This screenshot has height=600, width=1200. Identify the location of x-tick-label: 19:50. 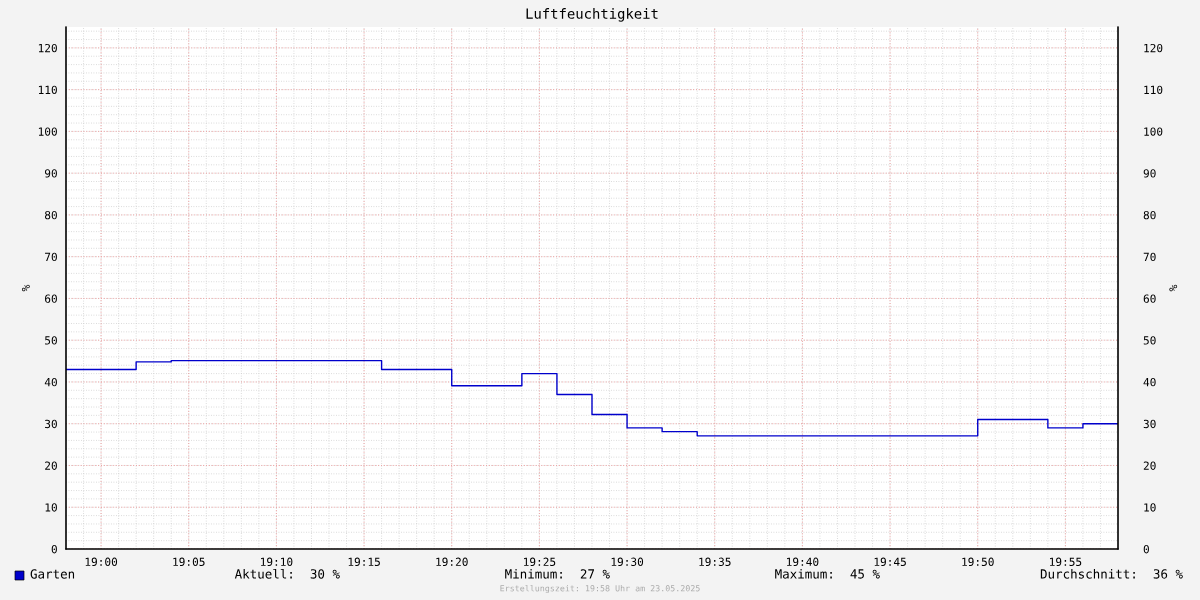
(978, 561).